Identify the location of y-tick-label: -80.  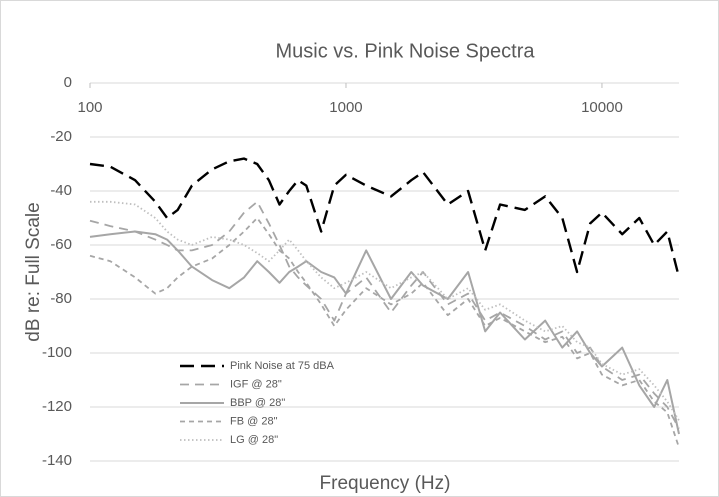
(61, 298).